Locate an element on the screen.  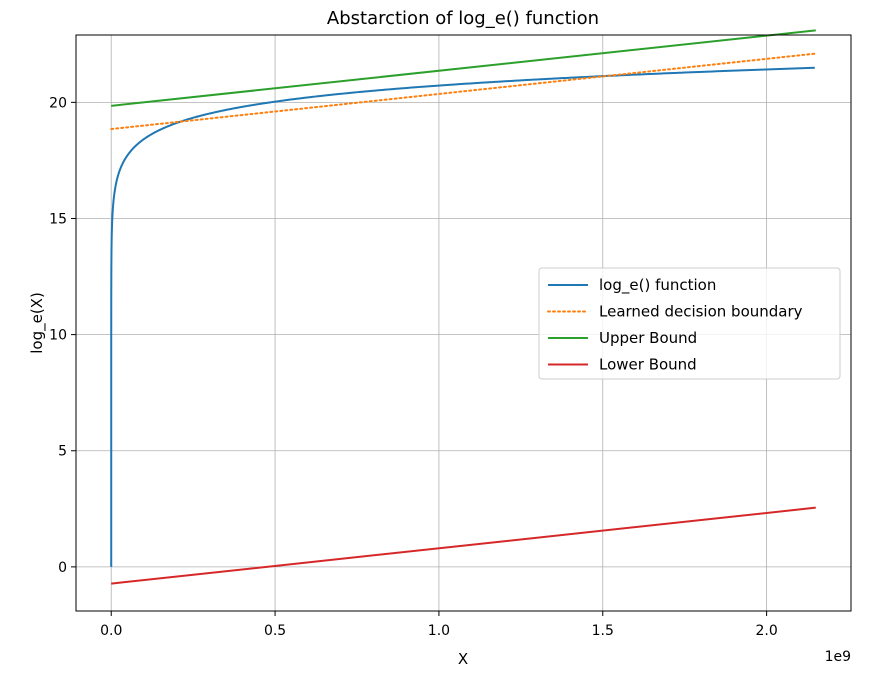
legend-label: Lower Bound is located at coordinates (648, 365).